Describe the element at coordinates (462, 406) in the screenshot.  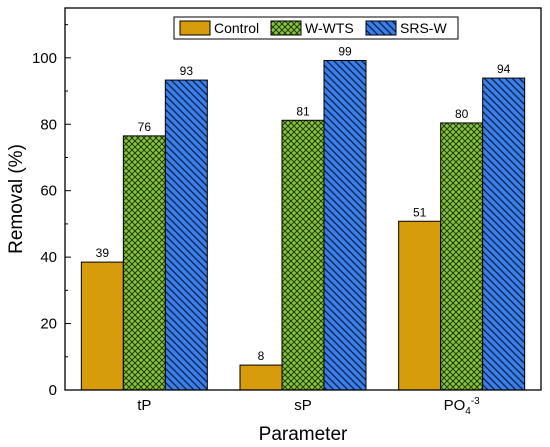
I see `x-tick-label: PO4-3` at that location.